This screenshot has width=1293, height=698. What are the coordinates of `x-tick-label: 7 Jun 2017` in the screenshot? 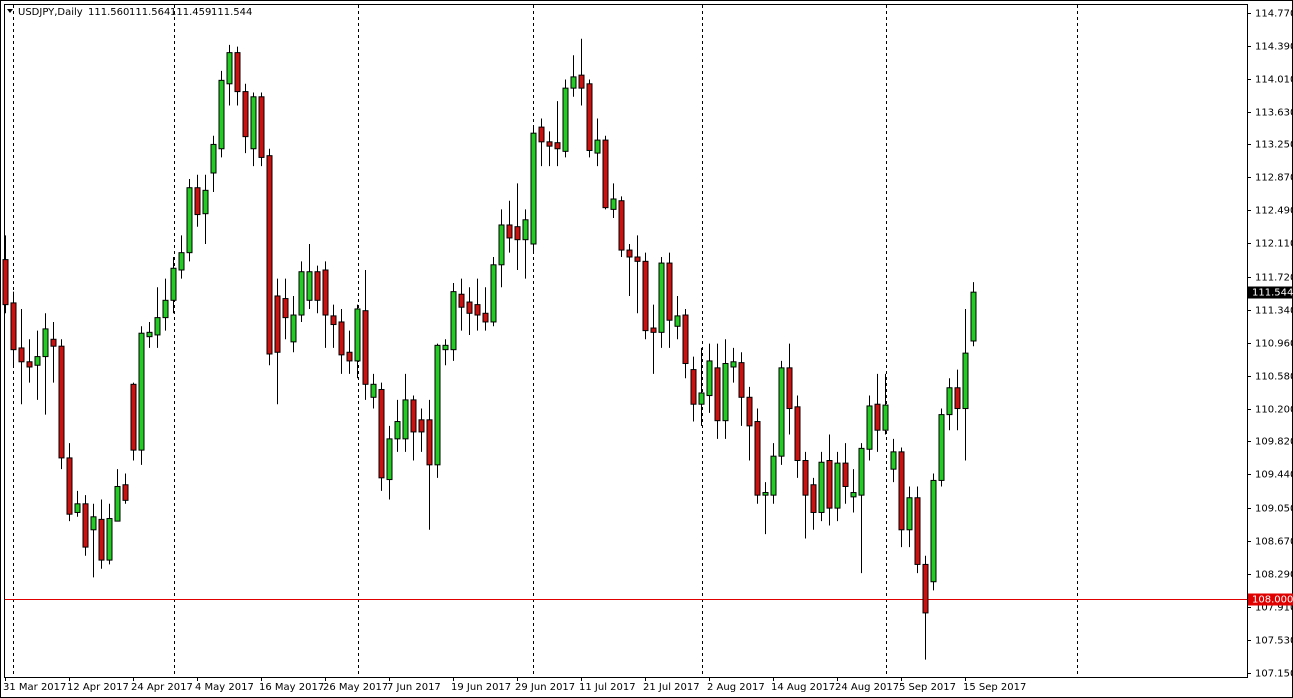 It's located at (414, 687).